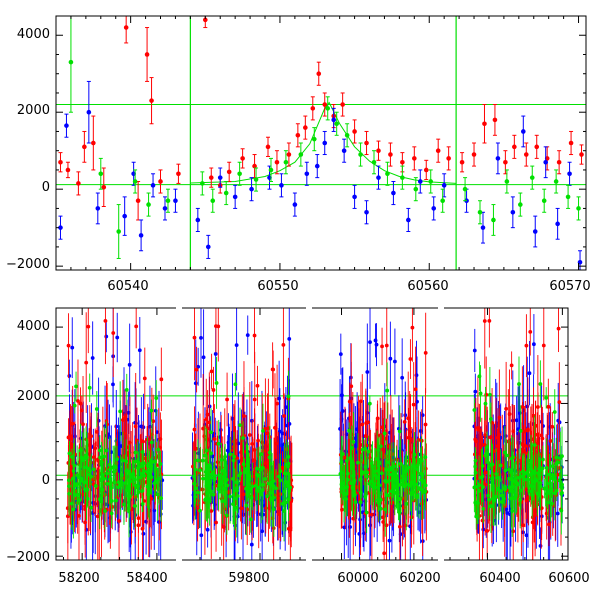 The height and width of the screenshot is (600, 600). I want to click on top-x-tick-label: 60560, so click(427, 286).